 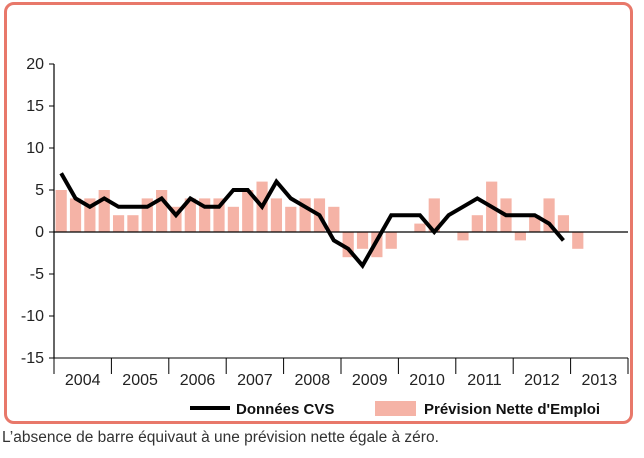 What do you see at coordinates (255, 380) in the screenshot?
I see `x-tick-label: 2007` at bounding box center [255, 380].